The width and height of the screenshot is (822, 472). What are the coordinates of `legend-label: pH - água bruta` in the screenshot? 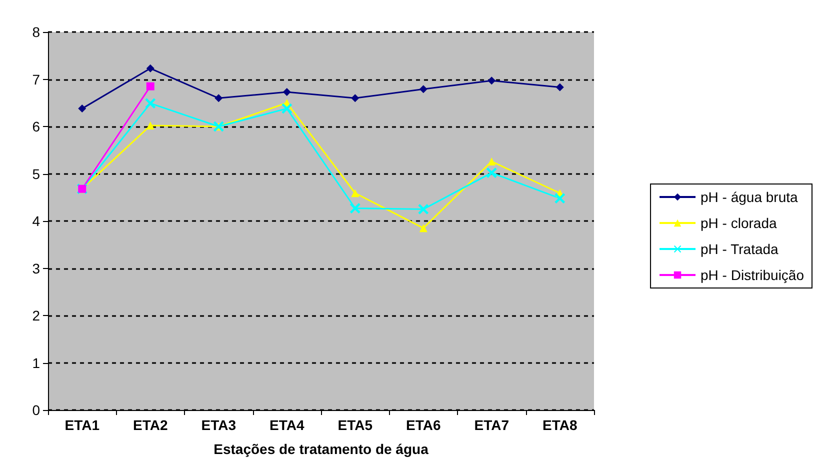 It's located at (749, 197).